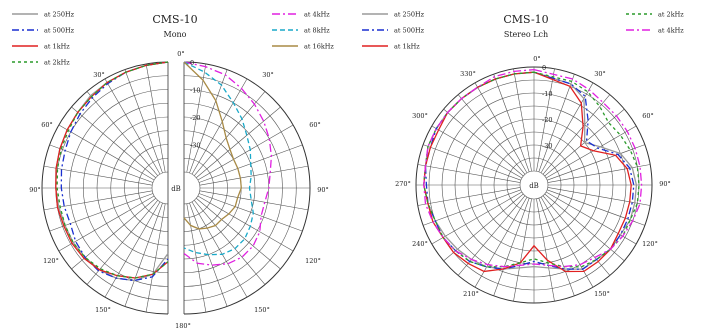  Describe the element at coordinates (468, 74) in the screenshot. I see `angle-label: 330°` at that location.